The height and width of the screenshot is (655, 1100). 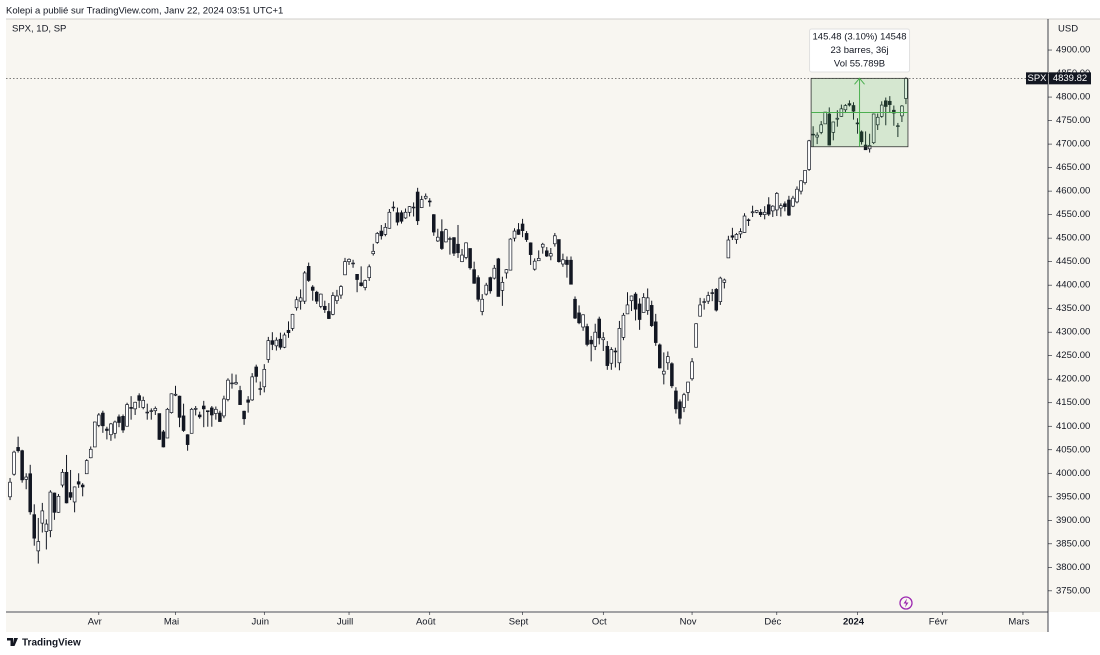 What do you see at coordinates (1073, 120) in the screenshot?
I see `y-tick-label: 4750.00` at bounding box center [1073, 120].